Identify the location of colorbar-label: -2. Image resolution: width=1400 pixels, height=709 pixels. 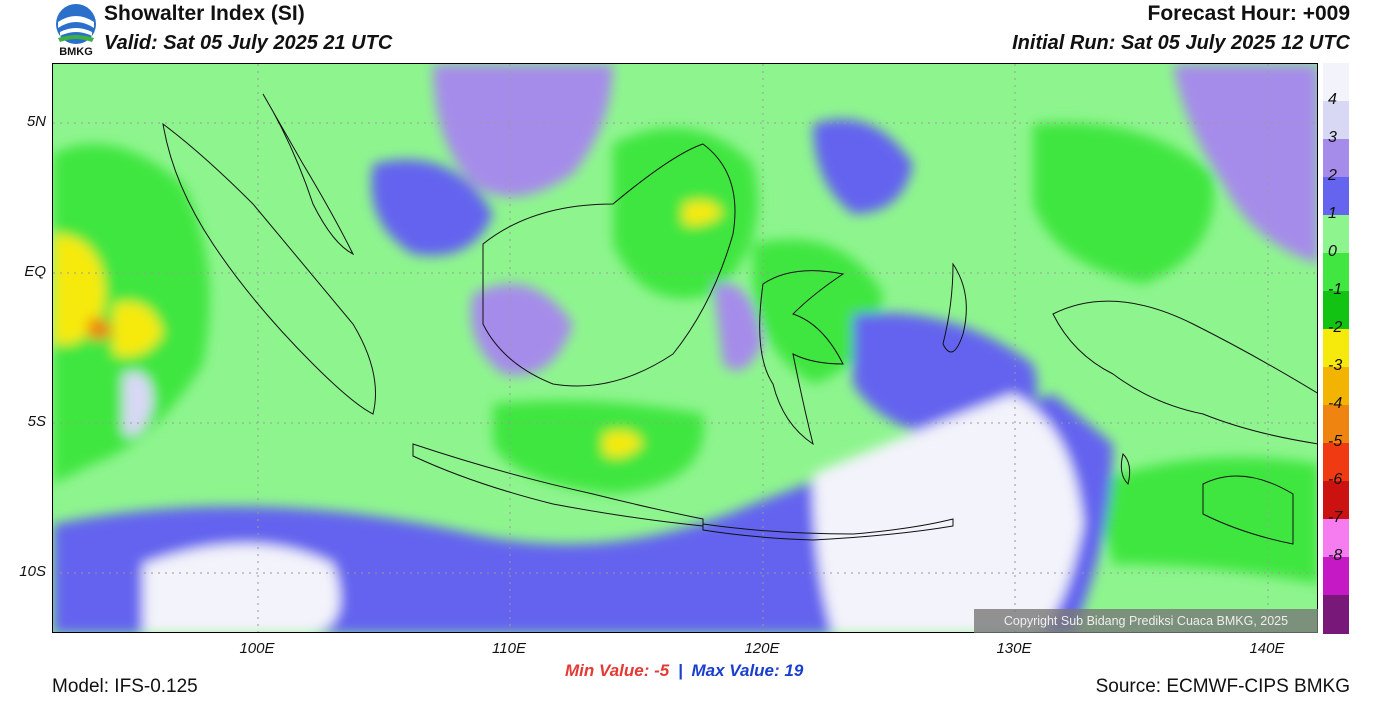
(1335, 327).